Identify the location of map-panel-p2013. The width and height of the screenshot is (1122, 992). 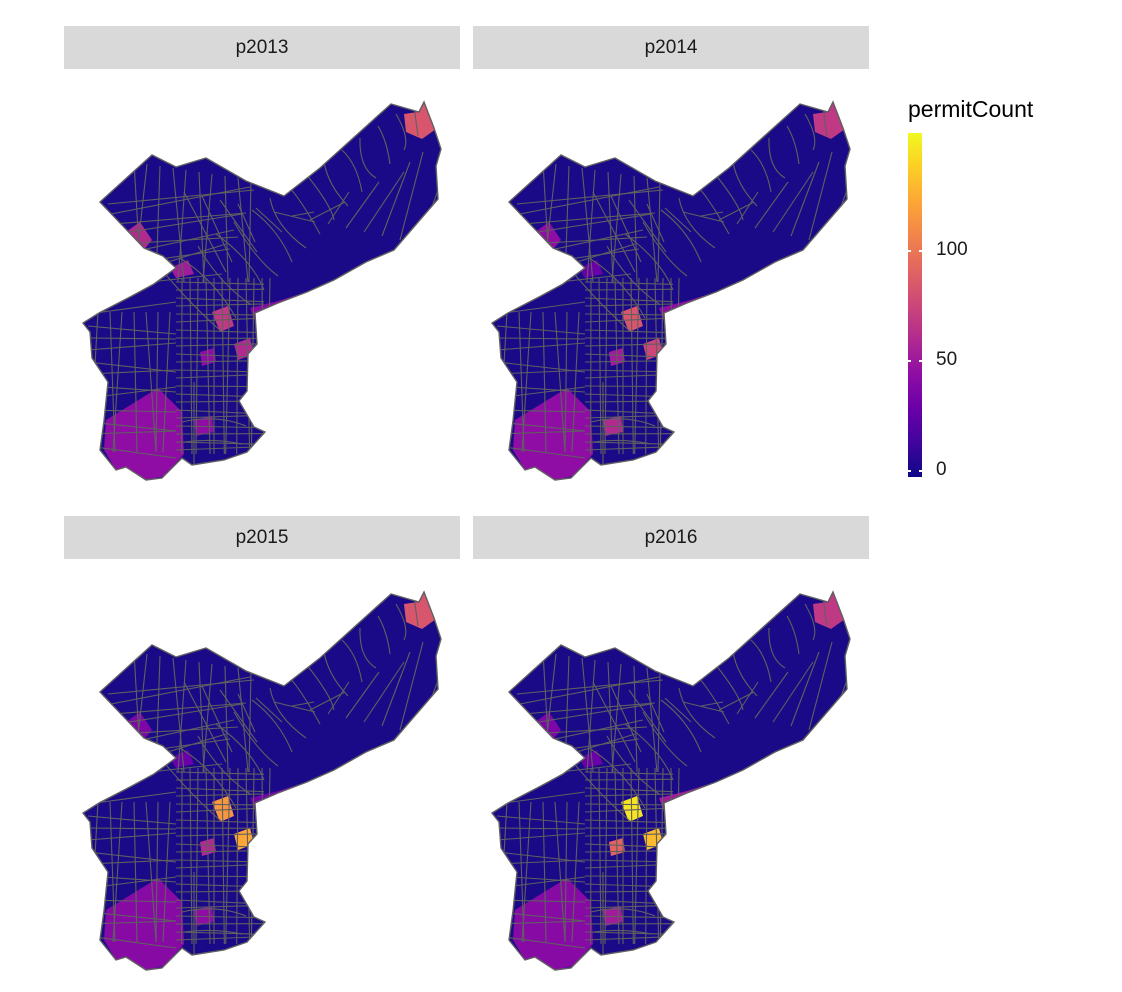
(261, 290).